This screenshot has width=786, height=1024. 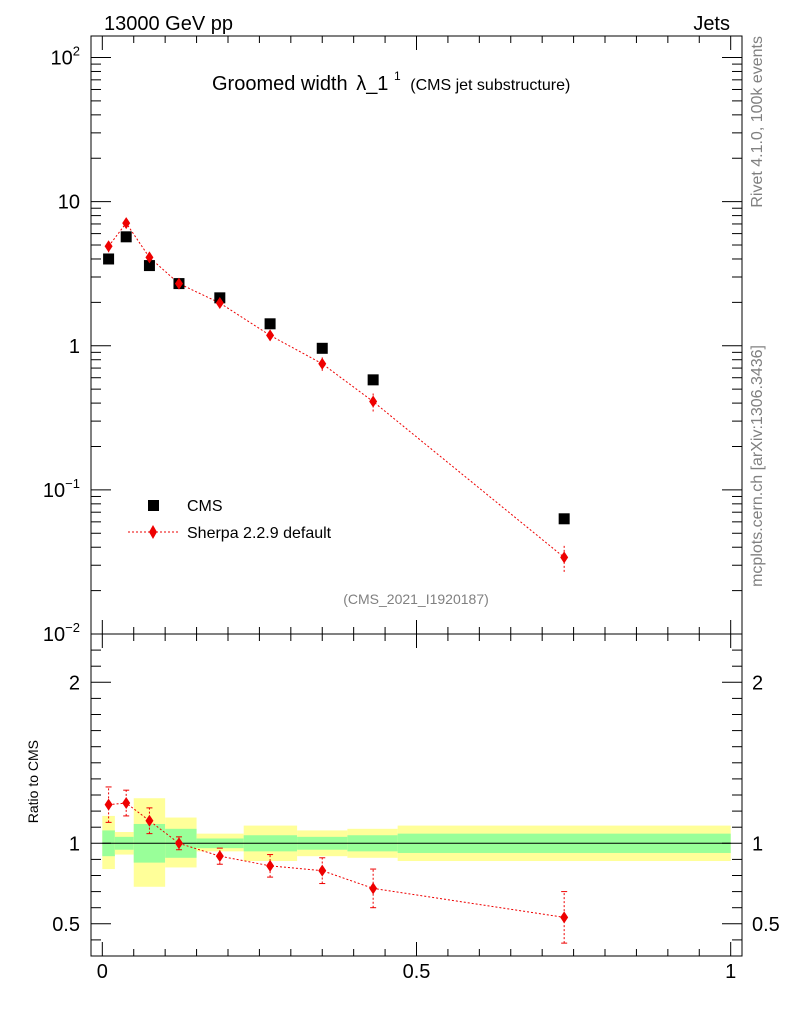 What do you see at coordinates (757, 122) in the screenshot?
I see `rivet-version-label: Rivet 4.1.0, 100k events` at bounding box center [757, 122].